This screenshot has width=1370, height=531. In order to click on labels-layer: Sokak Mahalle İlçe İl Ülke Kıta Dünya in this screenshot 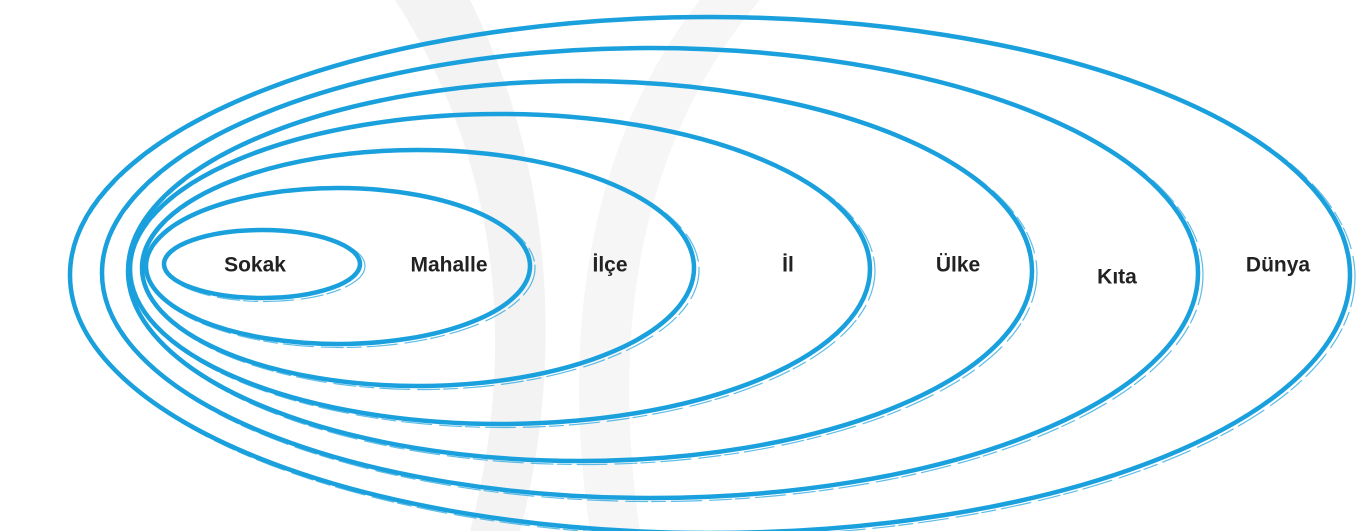, I will do `click(767, 271)`.